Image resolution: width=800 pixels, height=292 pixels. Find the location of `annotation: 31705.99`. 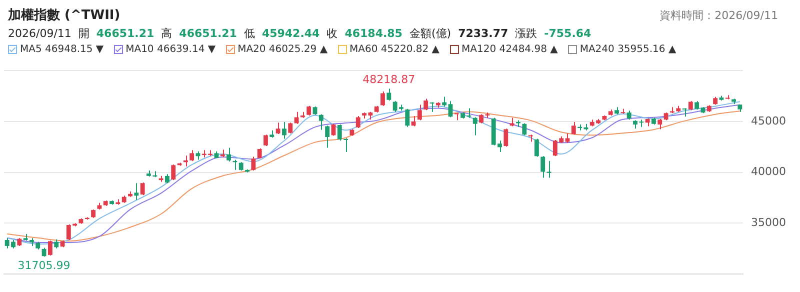

annotation: 31705.99 is located at coordinates (44, 265).